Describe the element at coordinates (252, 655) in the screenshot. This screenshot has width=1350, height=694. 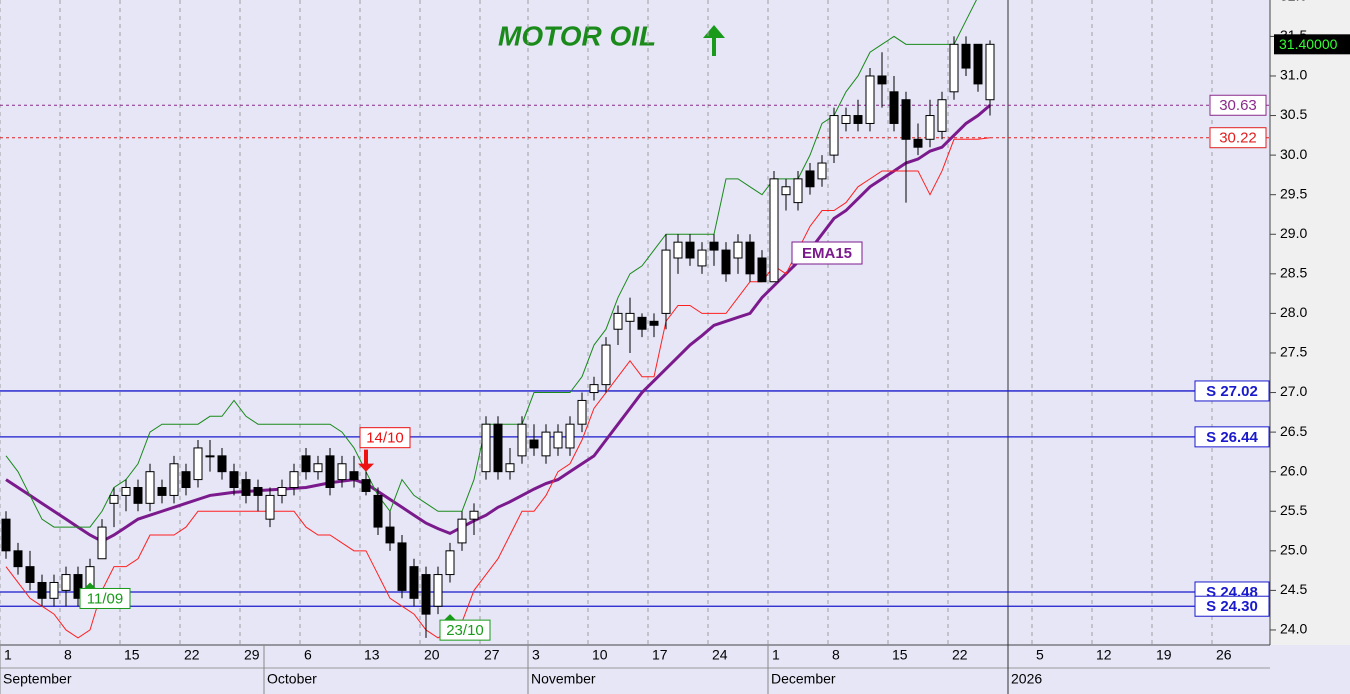
I see `x-tick-label: 29` at that location.